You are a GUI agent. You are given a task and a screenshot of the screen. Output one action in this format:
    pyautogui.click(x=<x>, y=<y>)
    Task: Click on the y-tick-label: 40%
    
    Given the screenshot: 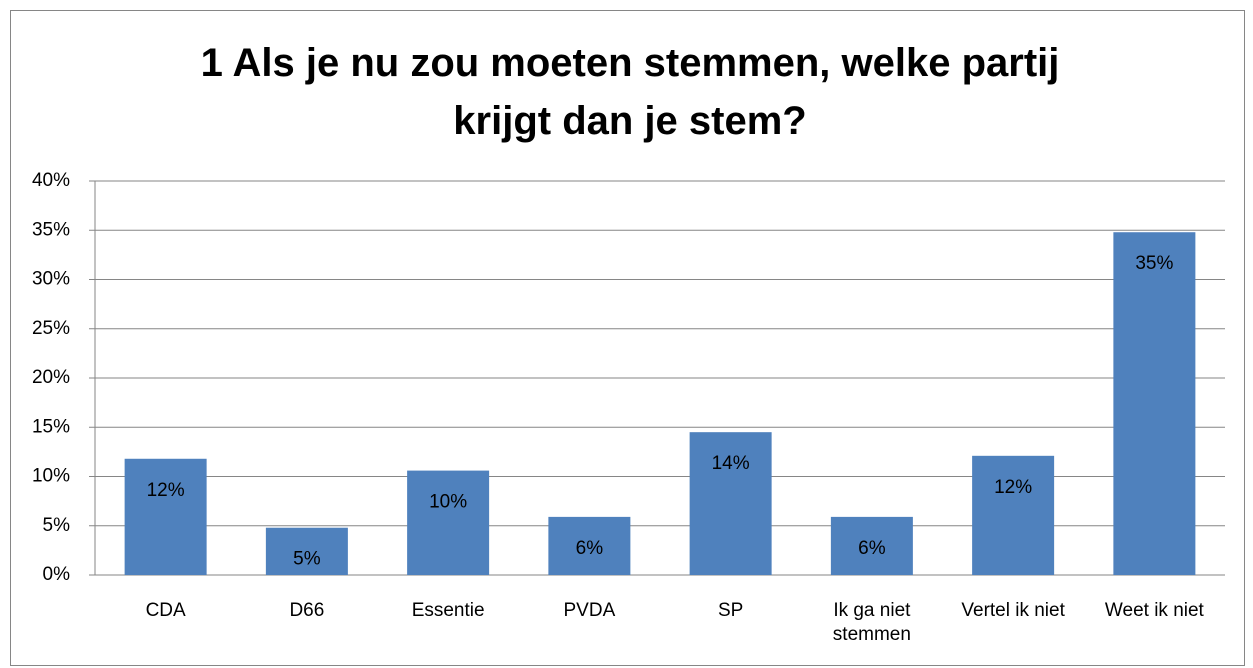 What is the action you would take?
    pyautogui.click(x=51, y=180)
    